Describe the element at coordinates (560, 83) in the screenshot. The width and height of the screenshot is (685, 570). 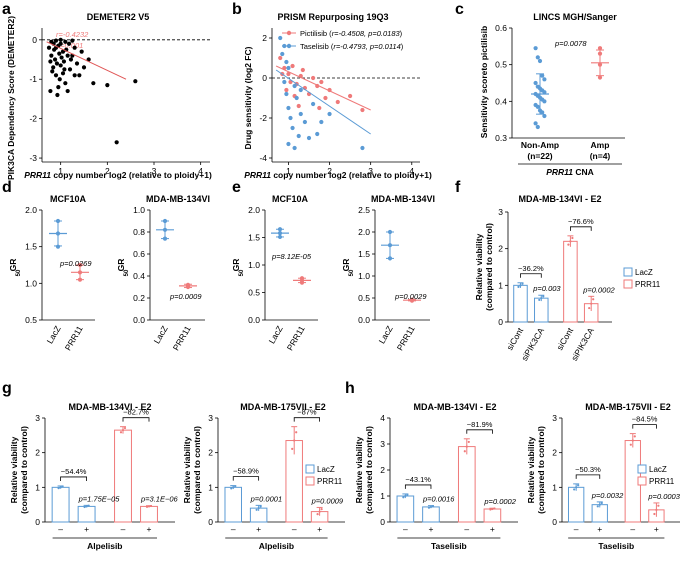
I see `panel-c-plot: 0.3 0.4 0.5 0.6` at that location.